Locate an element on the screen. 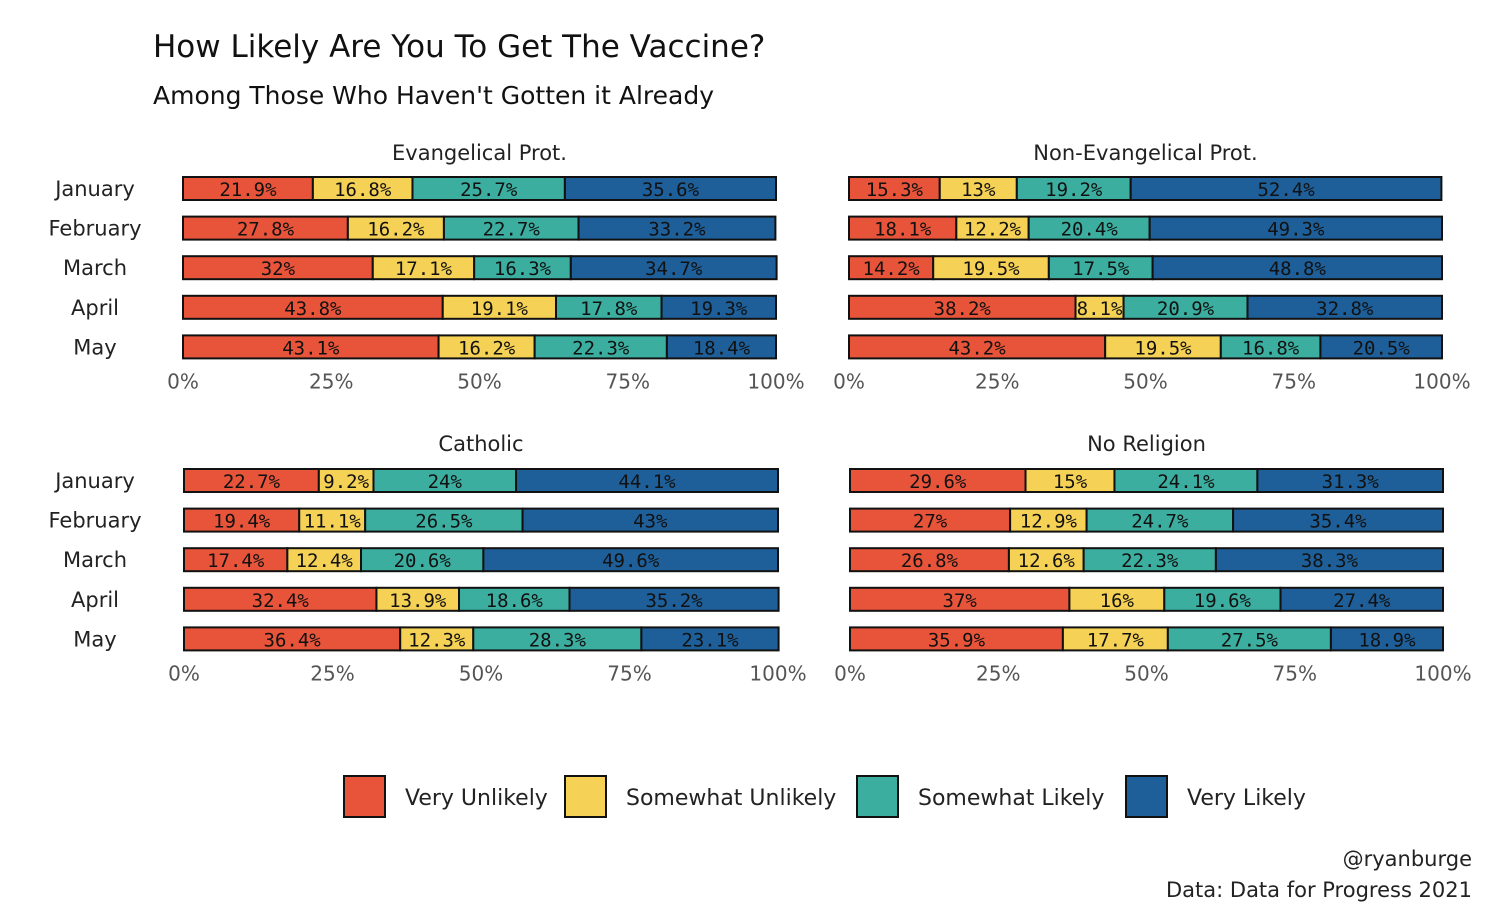 Image resolution: width=1500 pixels, height=911 pixels. data-label: 36.4% is located at coordinates (293, 640).